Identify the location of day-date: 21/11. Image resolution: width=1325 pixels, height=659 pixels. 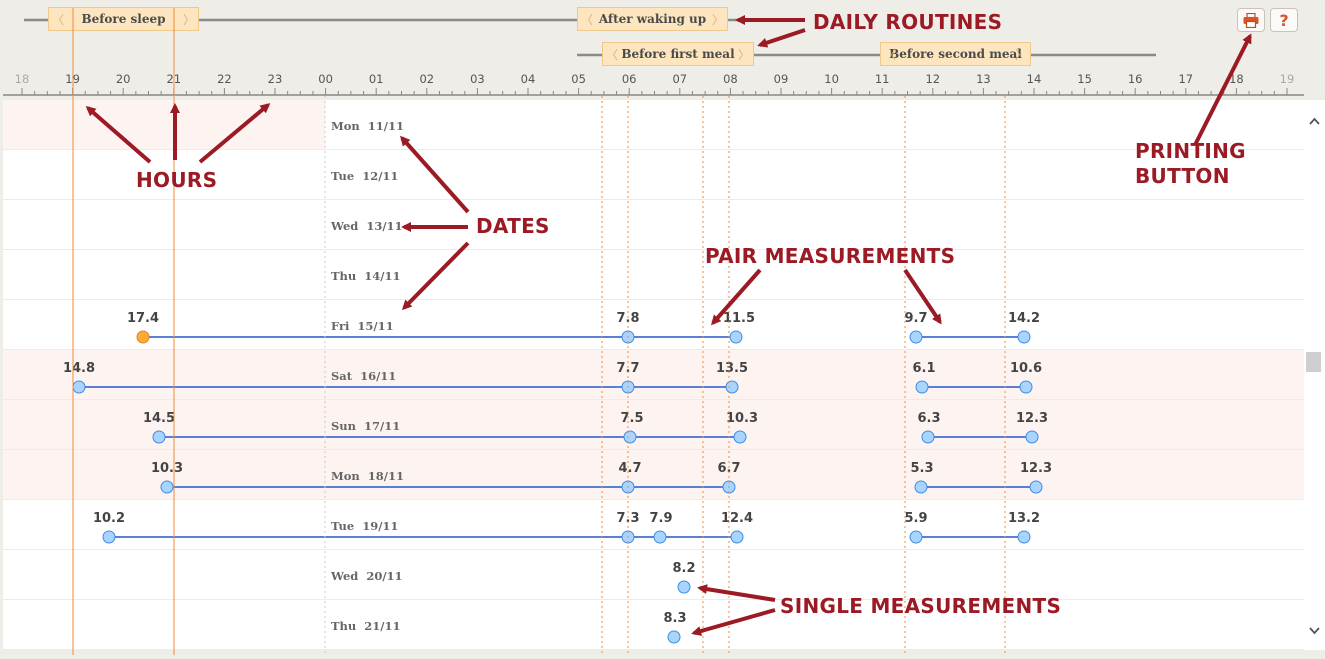
(382, 626).